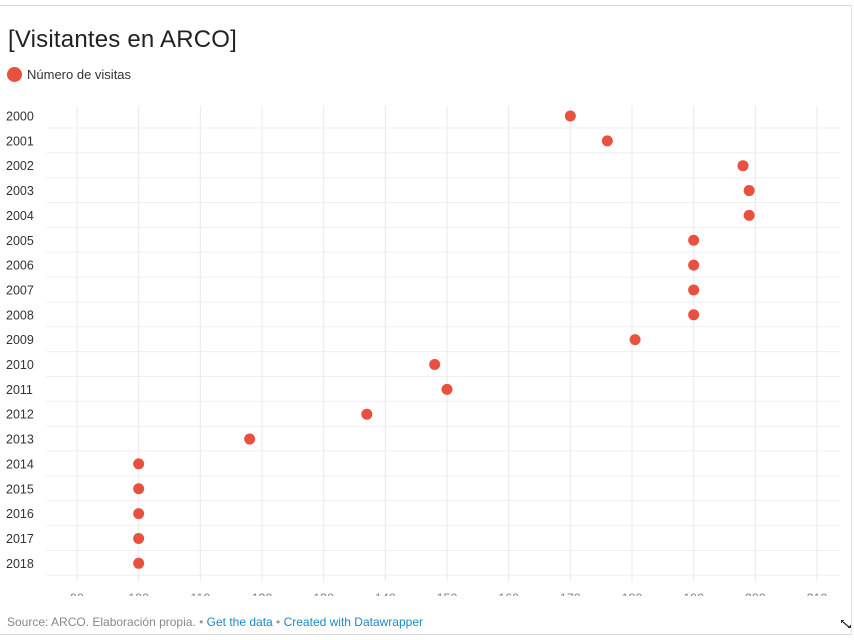 This screenshot has height=640, width=854. I want to click on y-tick-label: 2000, so click(20, 117).